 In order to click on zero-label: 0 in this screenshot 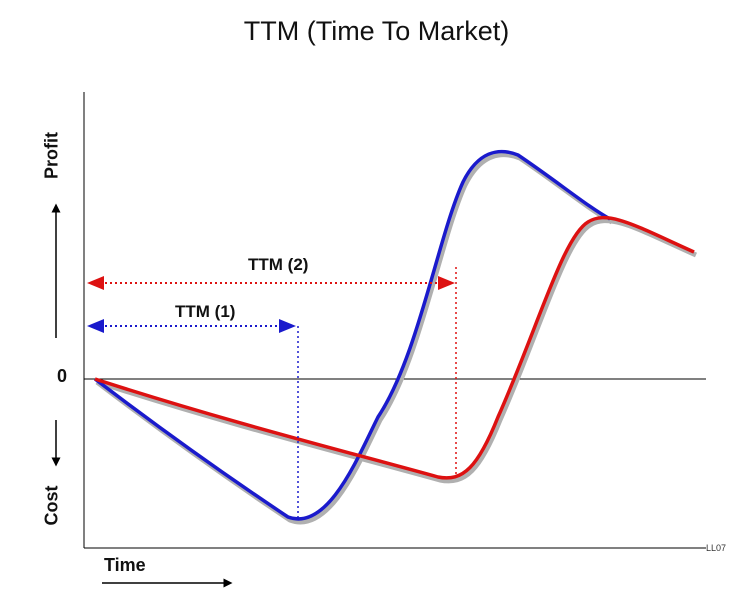, I will do `click(62, 376)`.